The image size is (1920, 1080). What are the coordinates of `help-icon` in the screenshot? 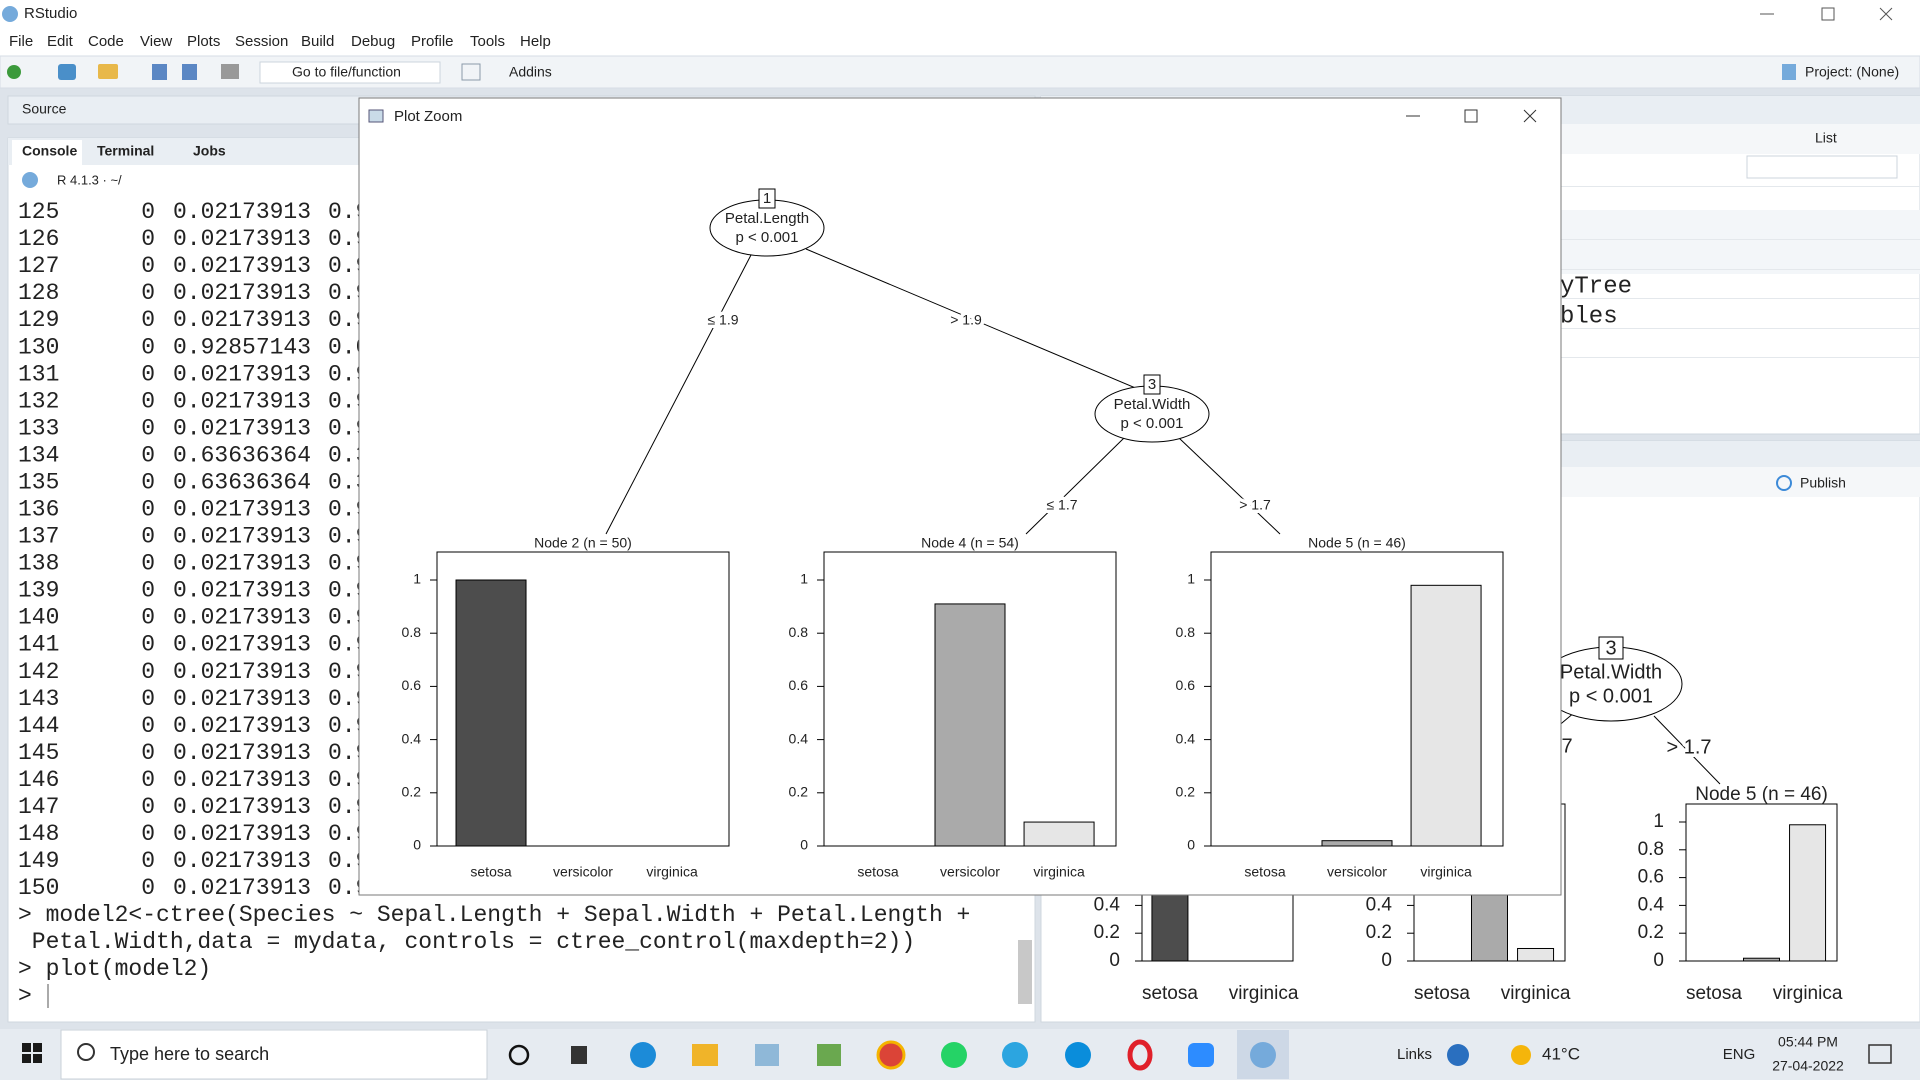 It's located at (1458, 1055).